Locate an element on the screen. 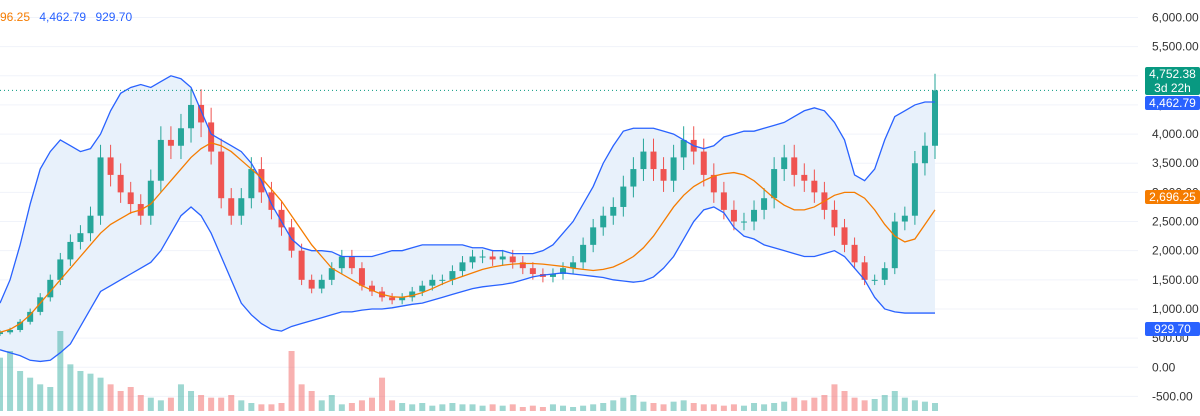 This screenshot has width=1200, height=416. y-tick-label: -500.00 is located at coordinates (1172, 396).